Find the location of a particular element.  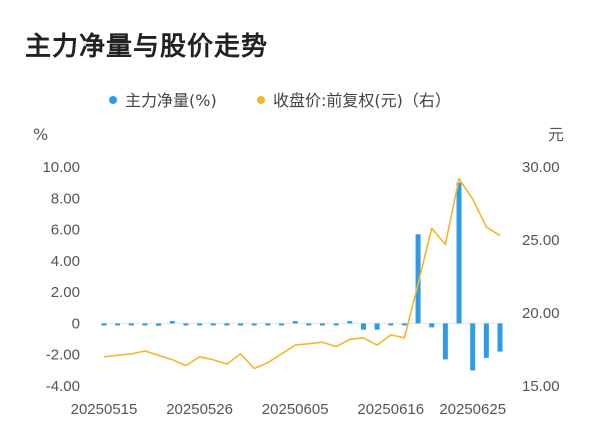

left-tick-label: -2.00 is located at coordinates (63, 355).